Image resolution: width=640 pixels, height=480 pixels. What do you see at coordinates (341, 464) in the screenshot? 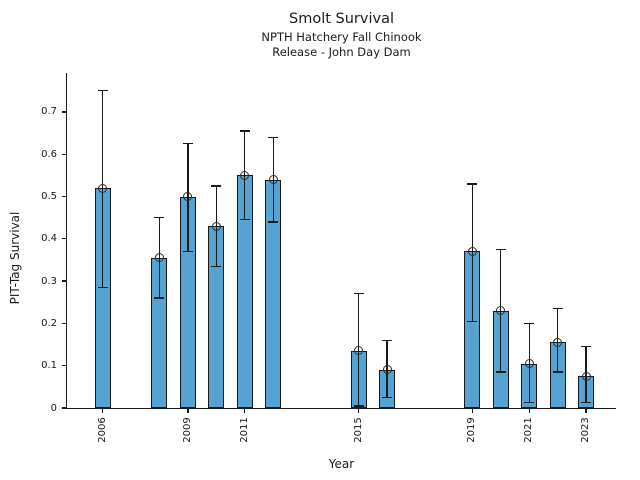
I see `x-axis-label: Year` at bounding box center [341, 464].